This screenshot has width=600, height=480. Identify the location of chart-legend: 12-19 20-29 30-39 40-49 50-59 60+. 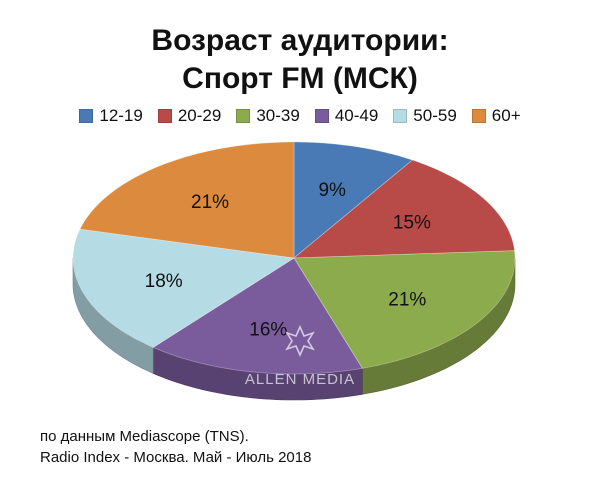
(300, 116).